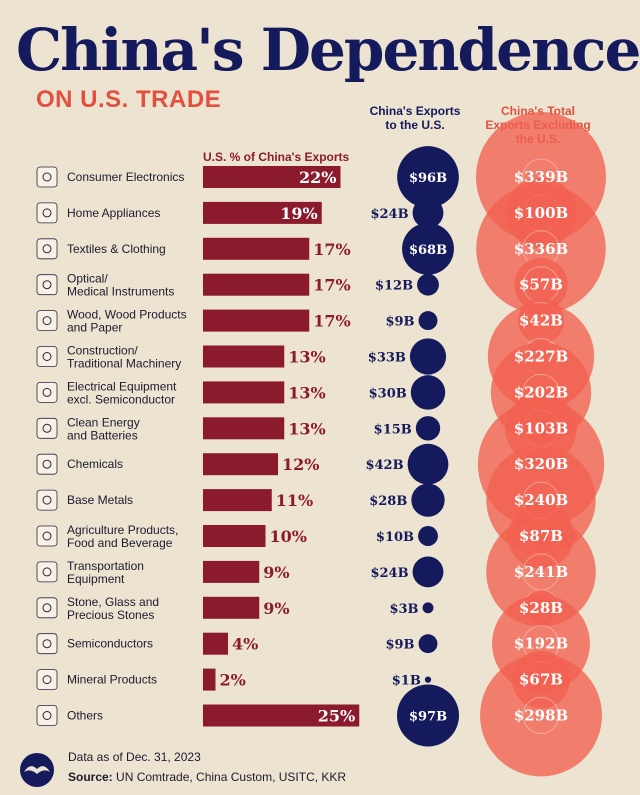 This screenshot has height=795, width=640. I want to click on home-appliances-icon, so click(47, 213).